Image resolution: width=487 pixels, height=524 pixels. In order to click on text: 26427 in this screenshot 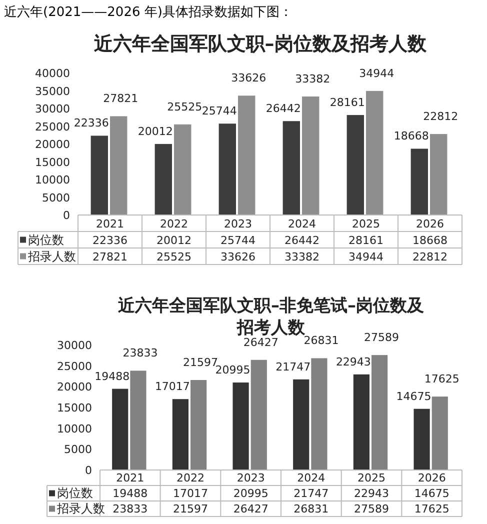, I will do `click(260, 342)`.